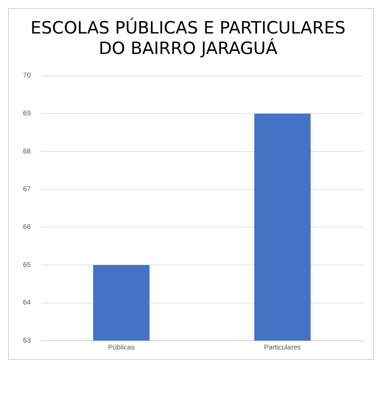 The width and height of the screenshot is (382, 400). I want to click on chart-title: ESCOLAS PÚBLICAS E PARTICULARES DO BAIRRO JARAGUÁ, so click(188, 39).